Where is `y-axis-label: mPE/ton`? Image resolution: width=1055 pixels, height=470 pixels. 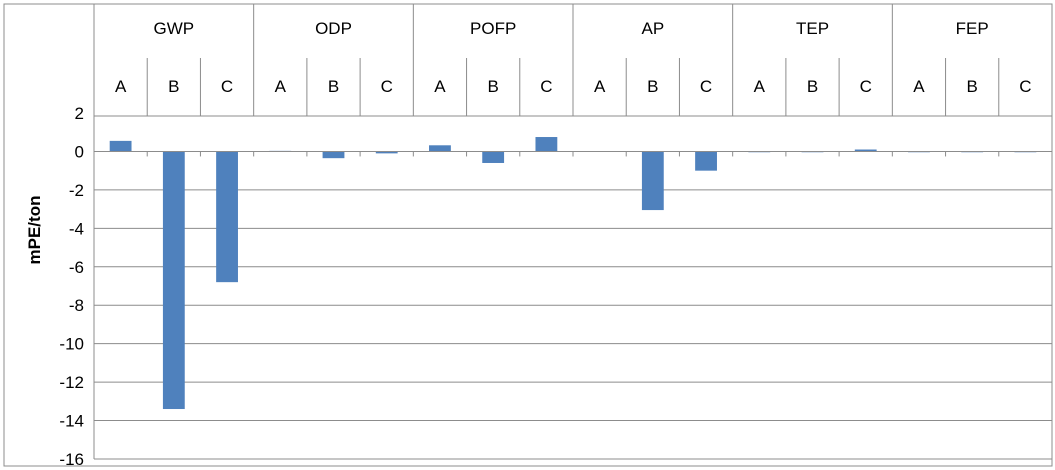
y-axis-label: mPE/ton is located at coordinates (34, 230).